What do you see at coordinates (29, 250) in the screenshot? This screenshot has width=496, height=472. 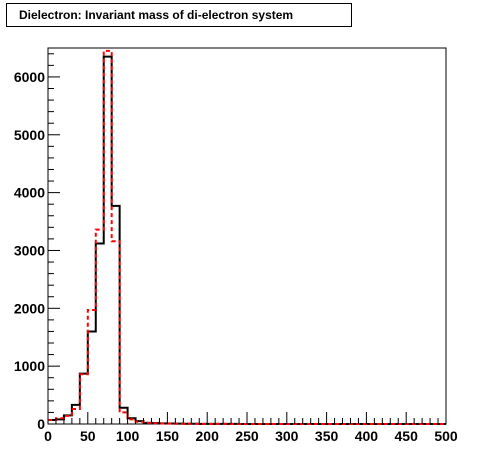 I see `y-tick-label: 3000` at bounding box center [29, 250].